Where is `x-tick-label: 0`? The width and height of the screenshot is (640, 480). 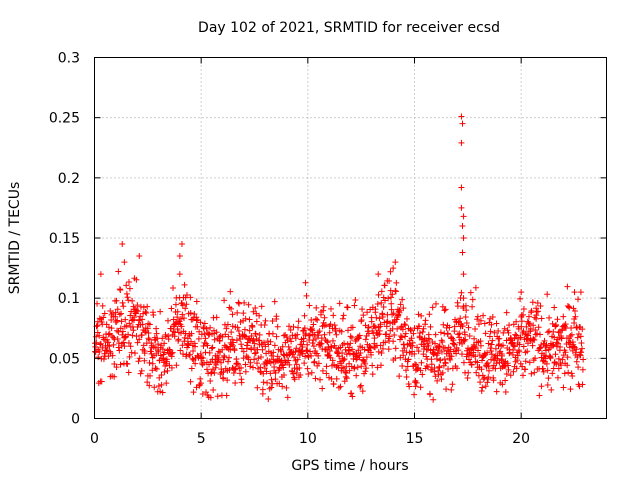 x-tick-label: 0 is located at coordinates (94, 439).